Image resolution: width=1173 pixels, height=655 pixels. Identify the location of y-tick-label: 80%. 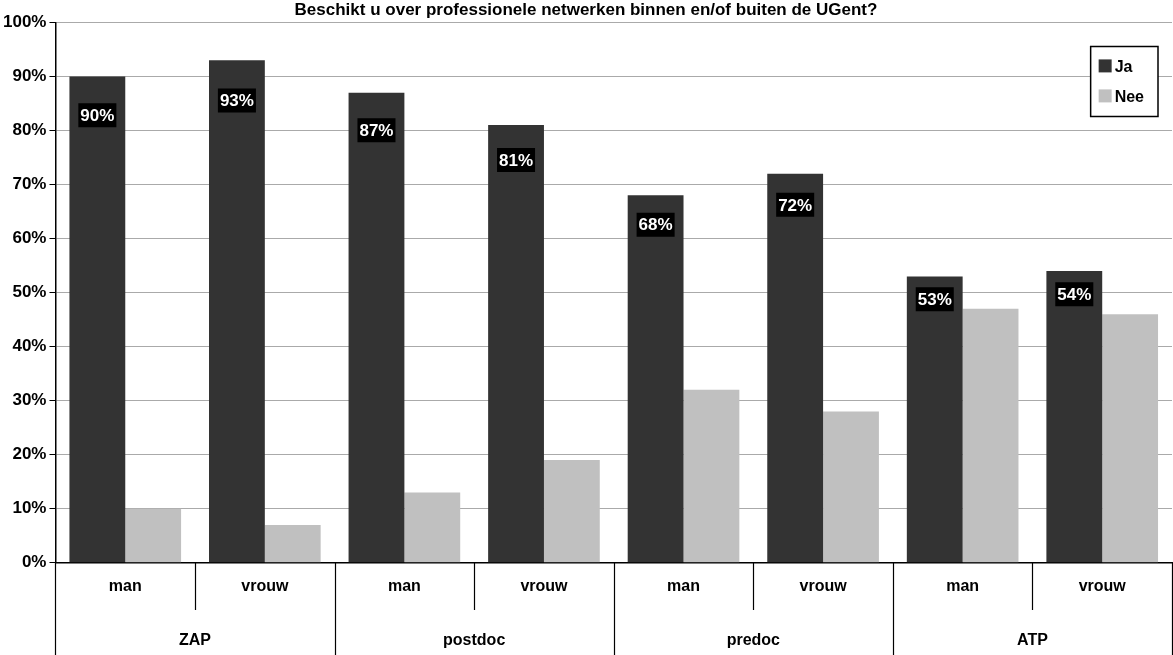
(29, 130).